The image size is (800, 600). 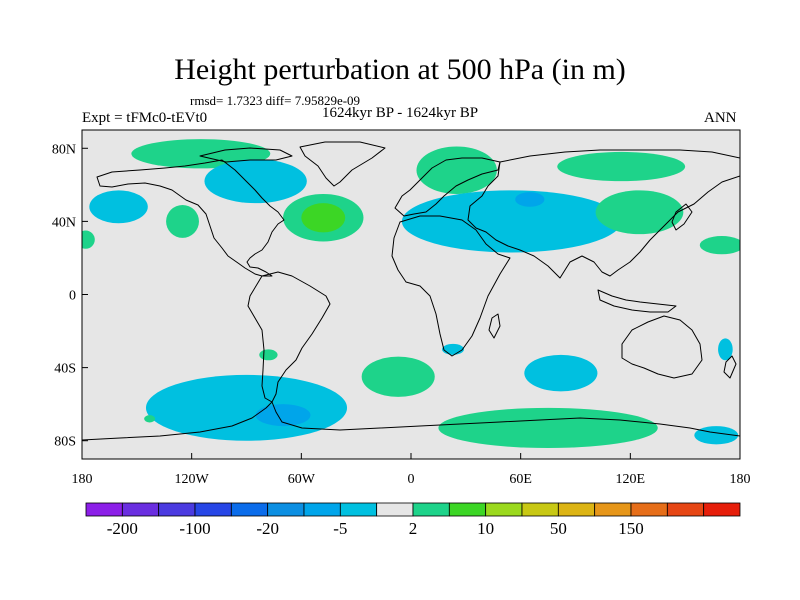 What do you see at coordinates (275, 100) in the screenshot?
I see `stats-line: rmsd= 1.7323 diff= 7.95829e-09` at bounding box center [275, 100].